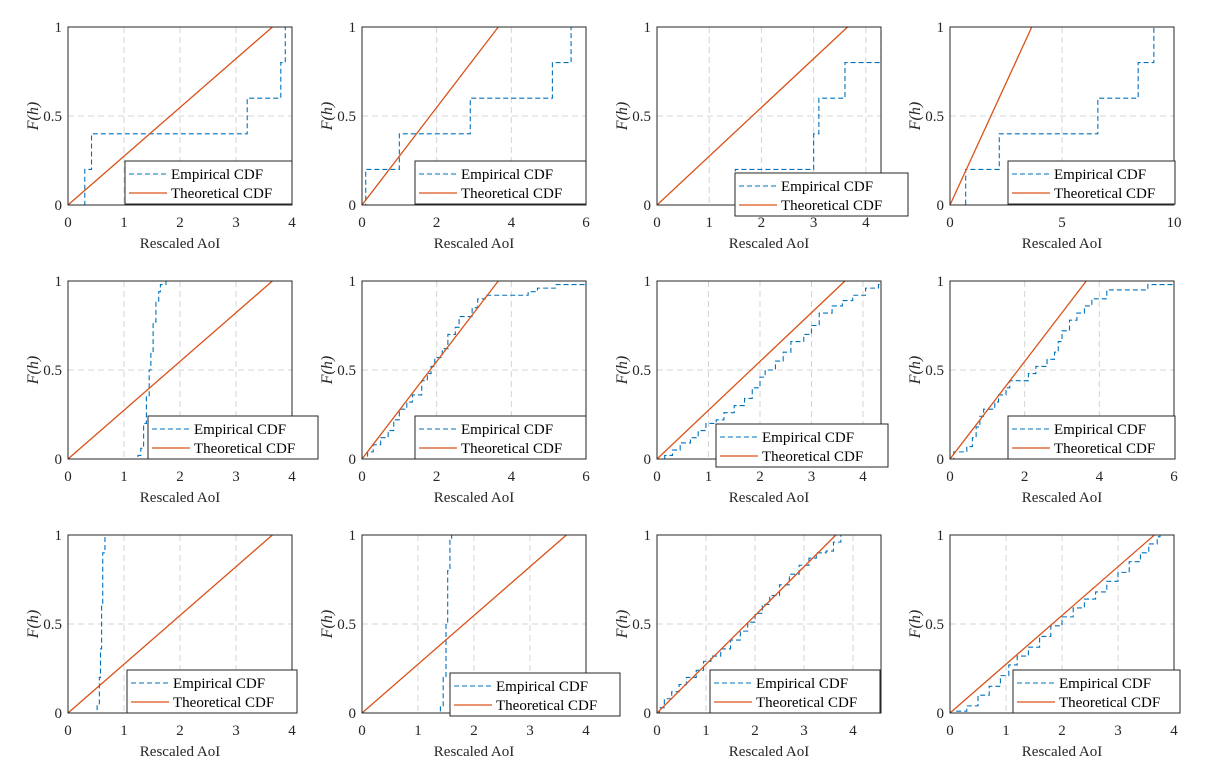 This screenshot has width=1207, height=775. Describe the element at coordinates (1174, 223) in the screenshot. I see `x-tick-label: 10` at that location.